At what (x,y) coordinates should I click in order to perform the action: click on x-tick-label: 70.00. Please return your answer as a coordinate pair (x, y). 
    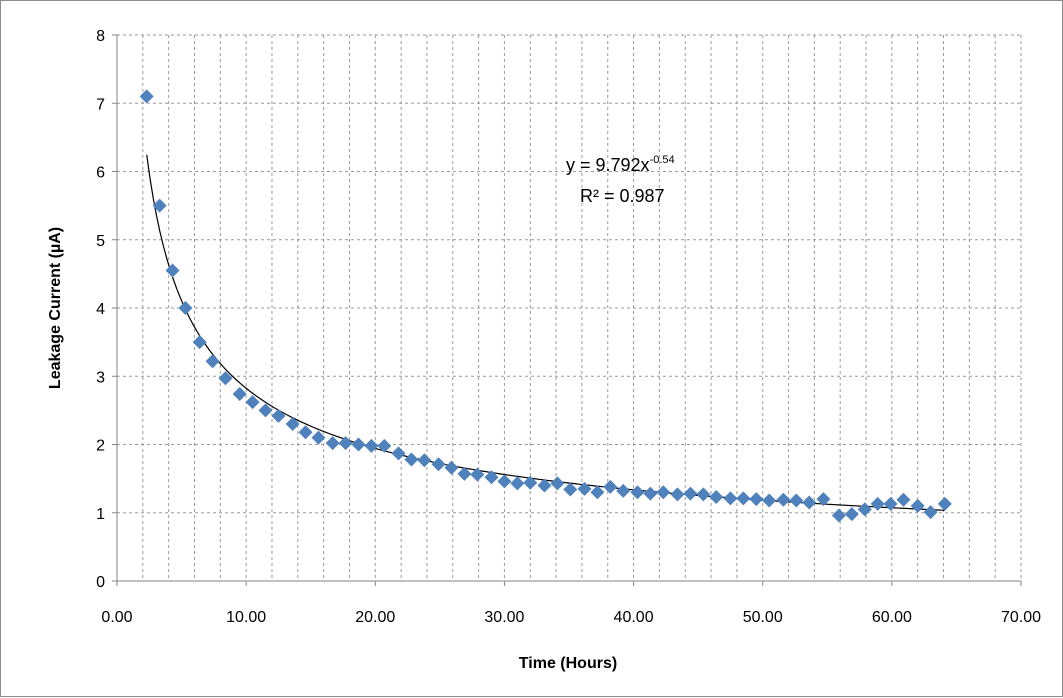
    Looking at the image, I should click on (1021, 617).